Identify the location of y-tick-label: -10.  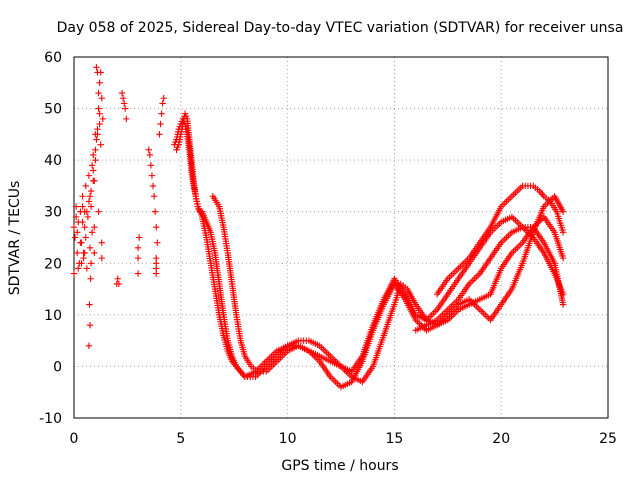
(50, 419).